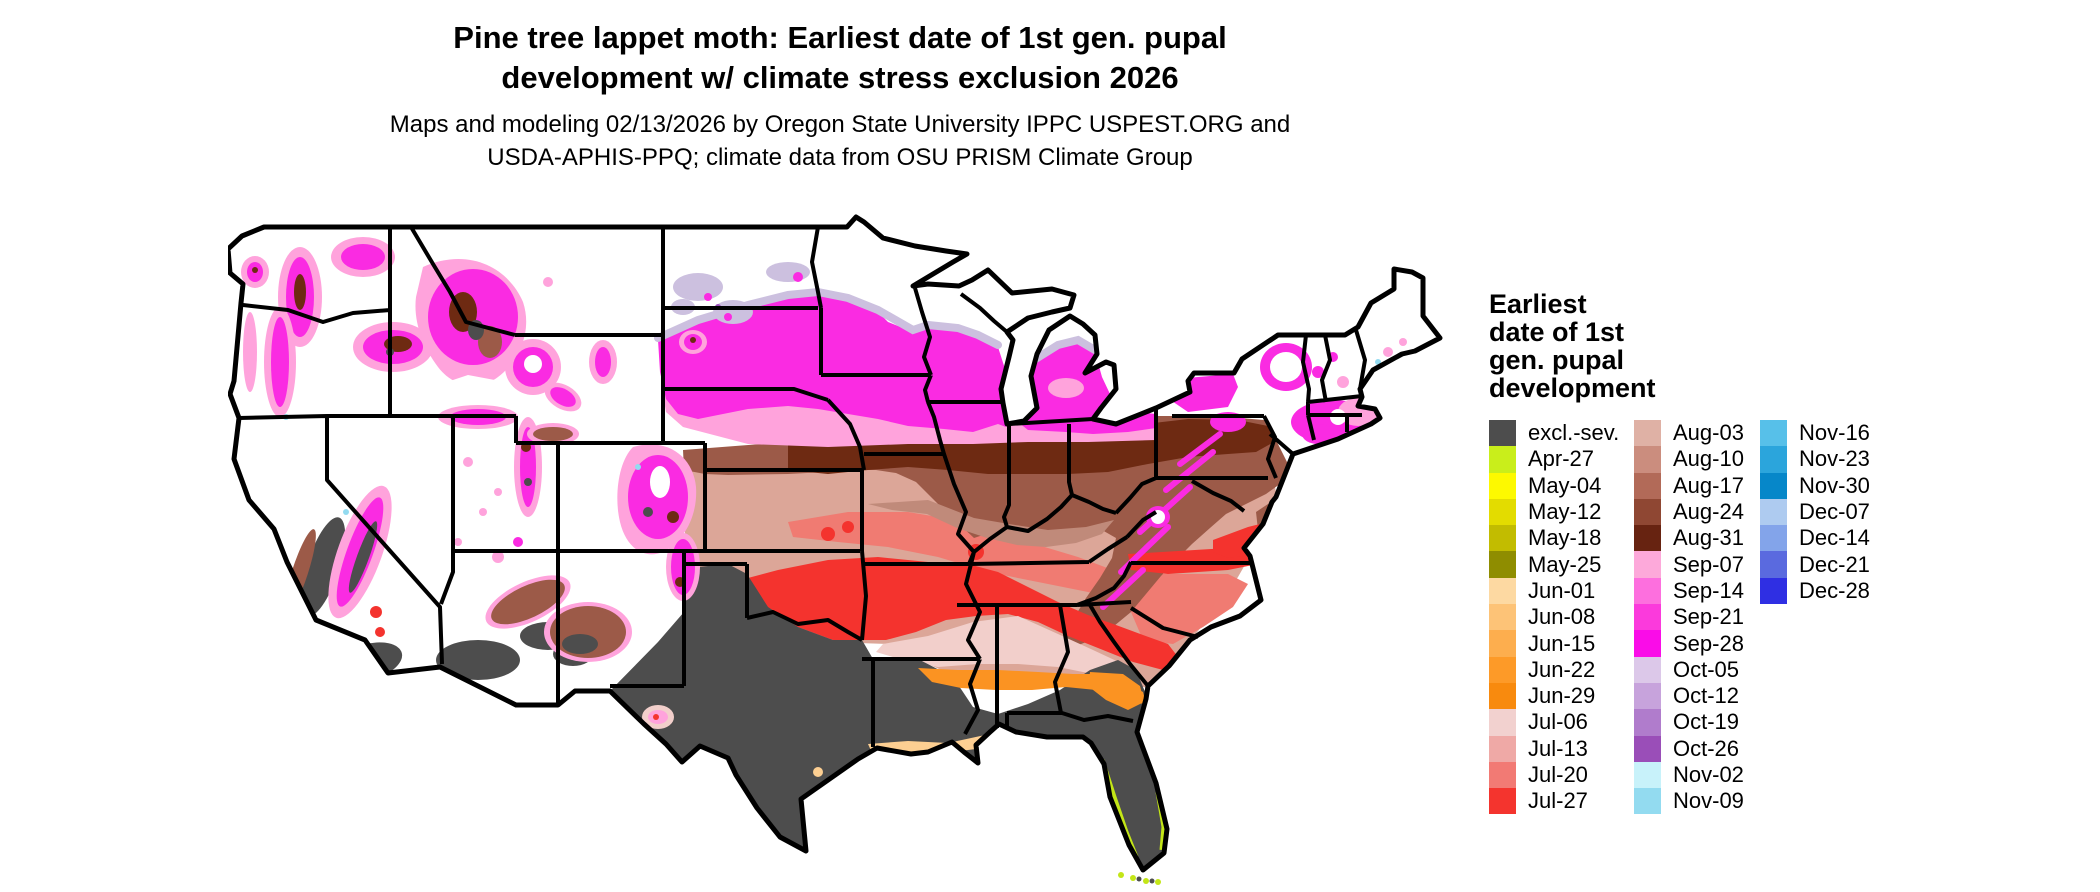 This screenshot has width=2100, height=892. Describe the element at coordinates (1689, 512) in the screenshot. I see `legend-item-aug-24: Aug-24` at that location.